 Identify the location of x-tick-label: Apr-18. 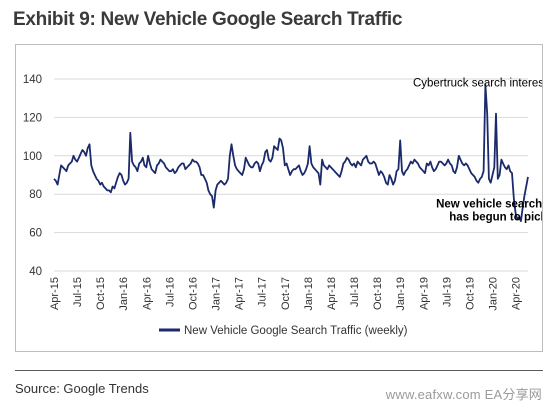
(332, 293).